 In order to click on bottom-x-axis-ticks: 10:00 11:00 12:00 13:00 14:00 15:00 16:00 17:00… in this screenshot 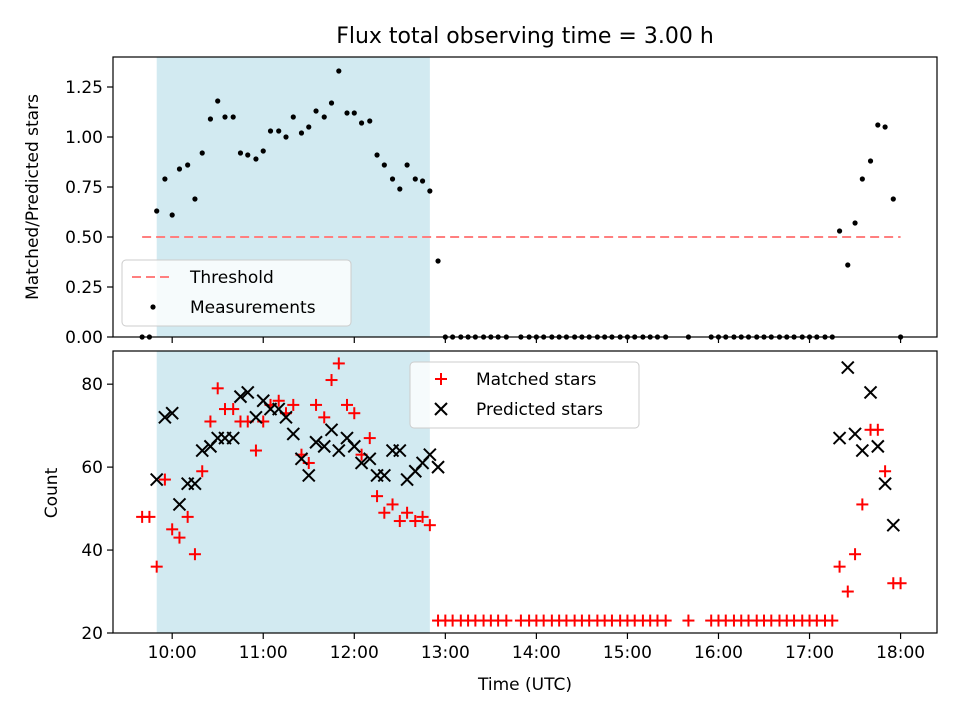, I will do `click(536, 648)`.